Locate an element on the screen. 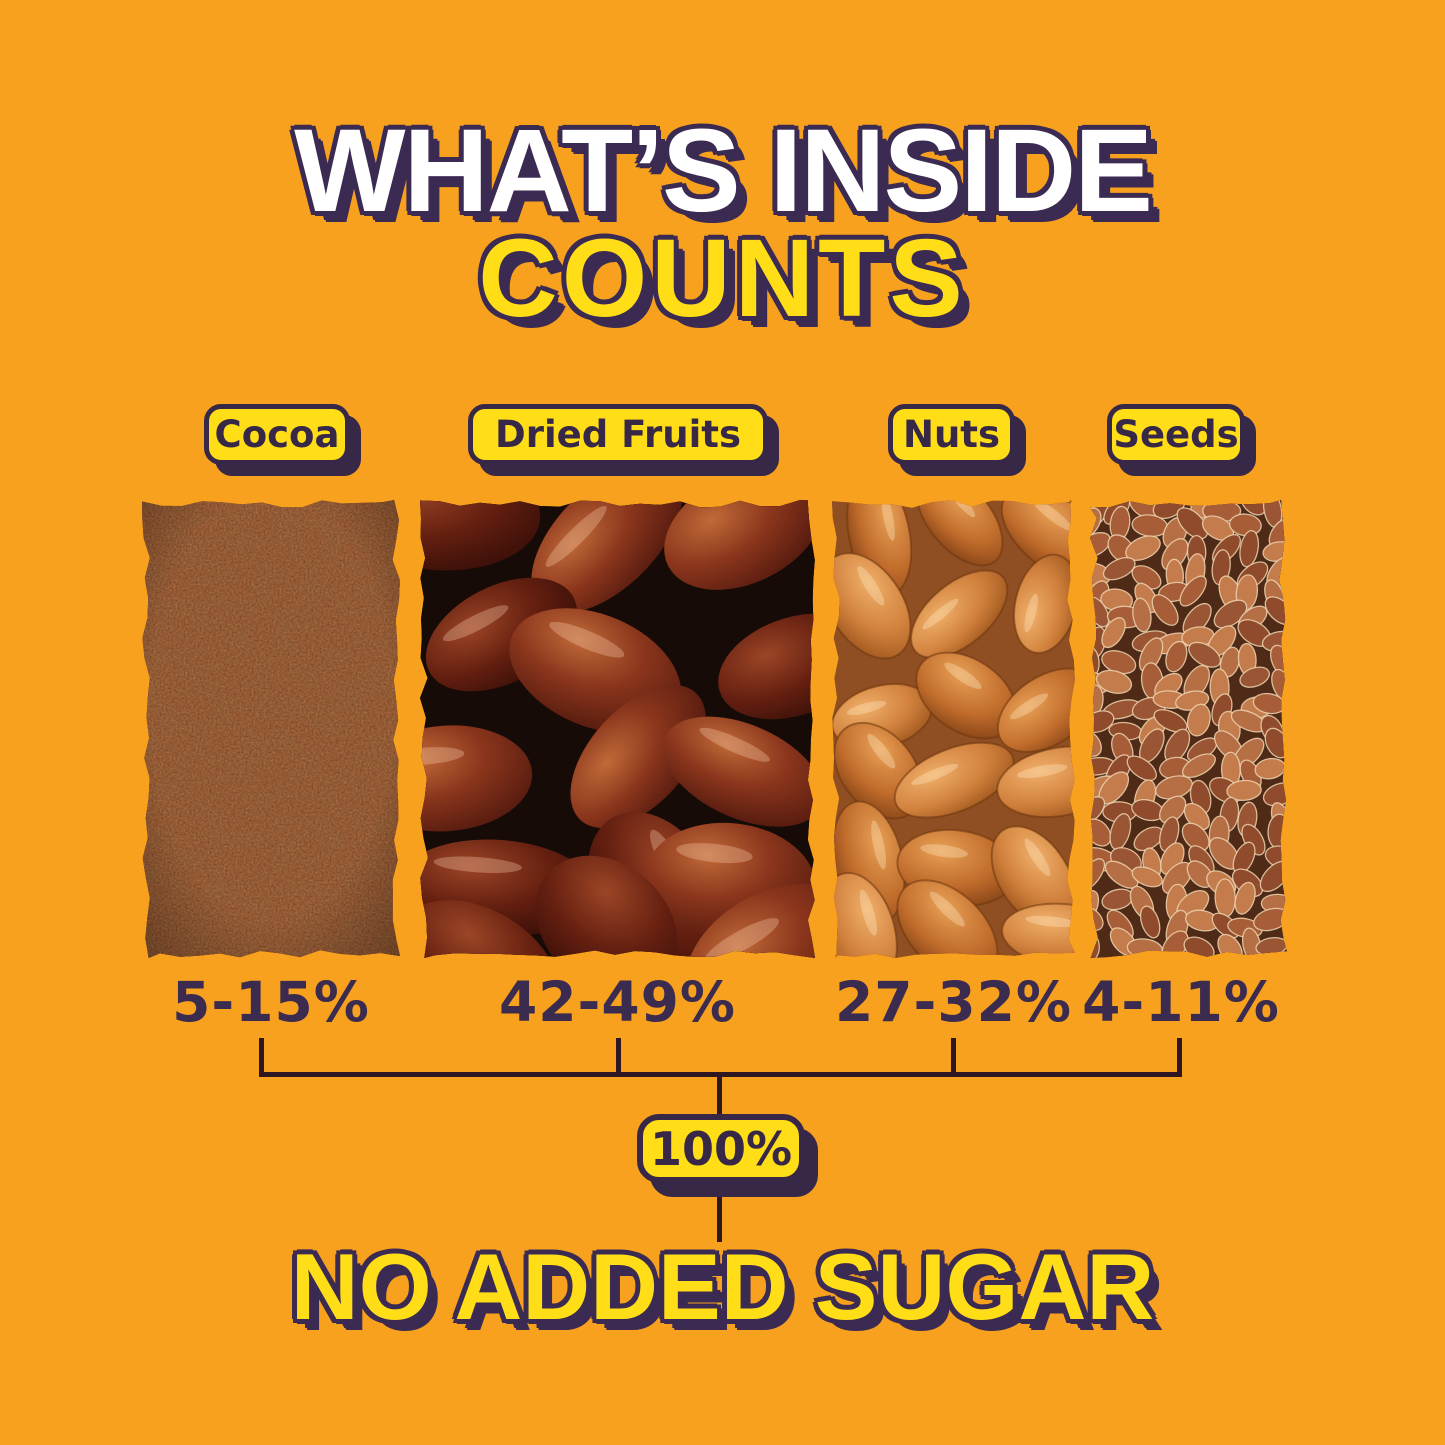 This screenshot has width=1445, height=1445. percent-cocoa: 5-15% is located at coordinates (271, 1002).